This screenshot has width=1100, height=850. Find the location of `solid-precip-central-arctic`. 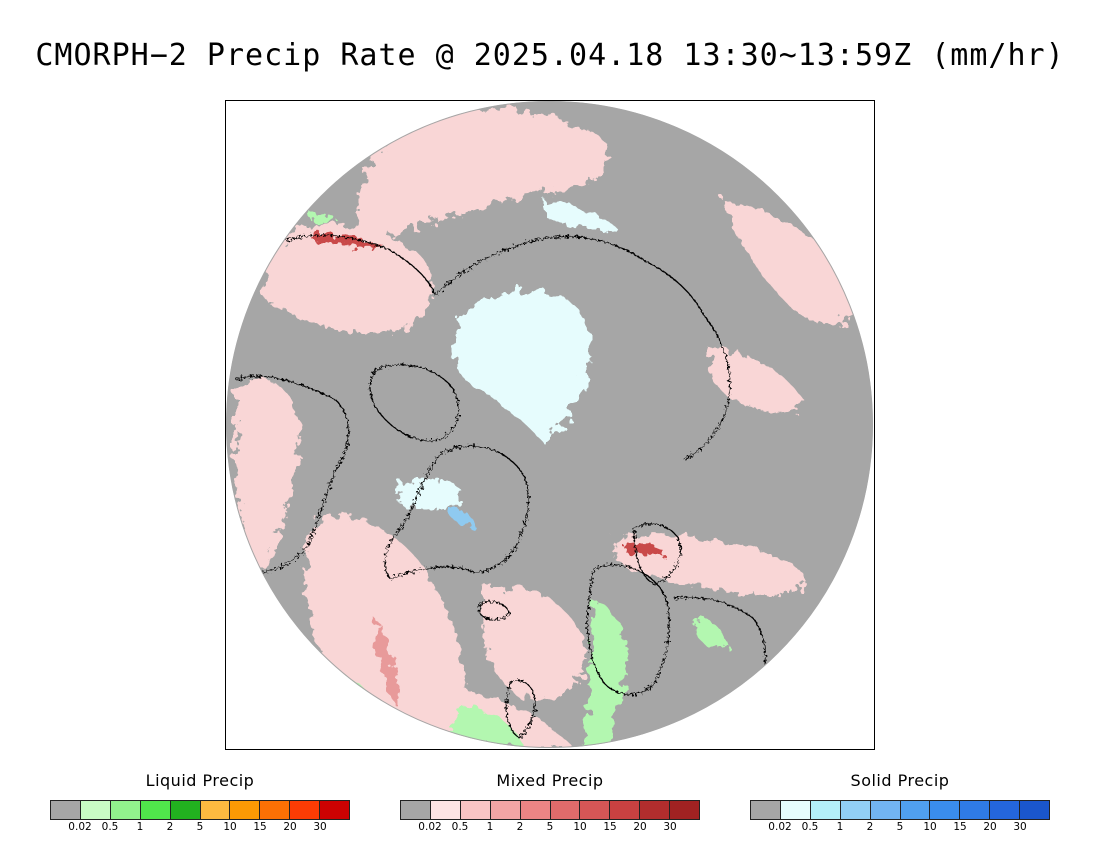

solid-precip-central-arctic is located at coordinates (521, 367).